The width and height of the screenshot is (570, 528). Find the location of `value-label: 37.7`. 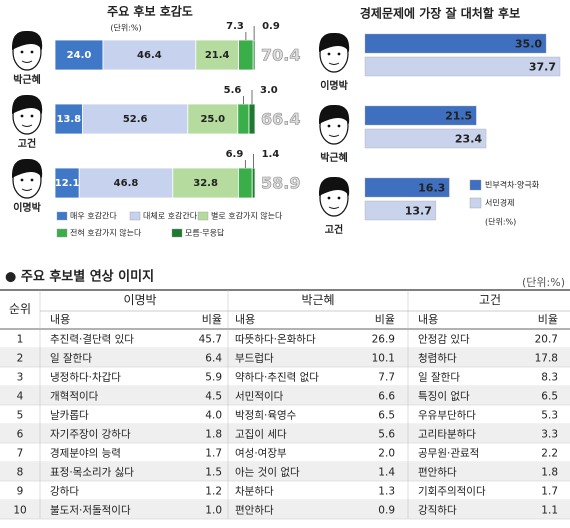

value-label: 37.7 is located at coordinates (542, 67).